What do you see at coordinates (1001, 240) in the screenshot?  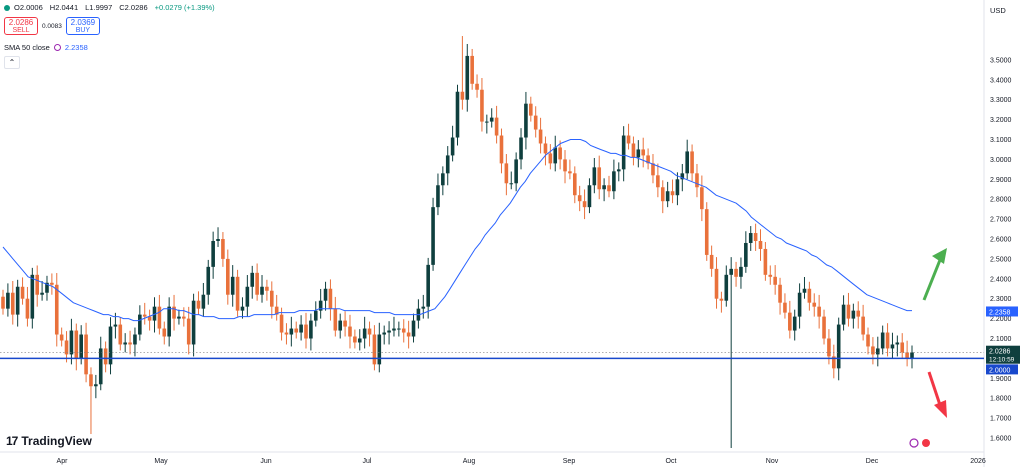 I see `price-tick-label: 2.6000` at bounding box center [1001, 240].